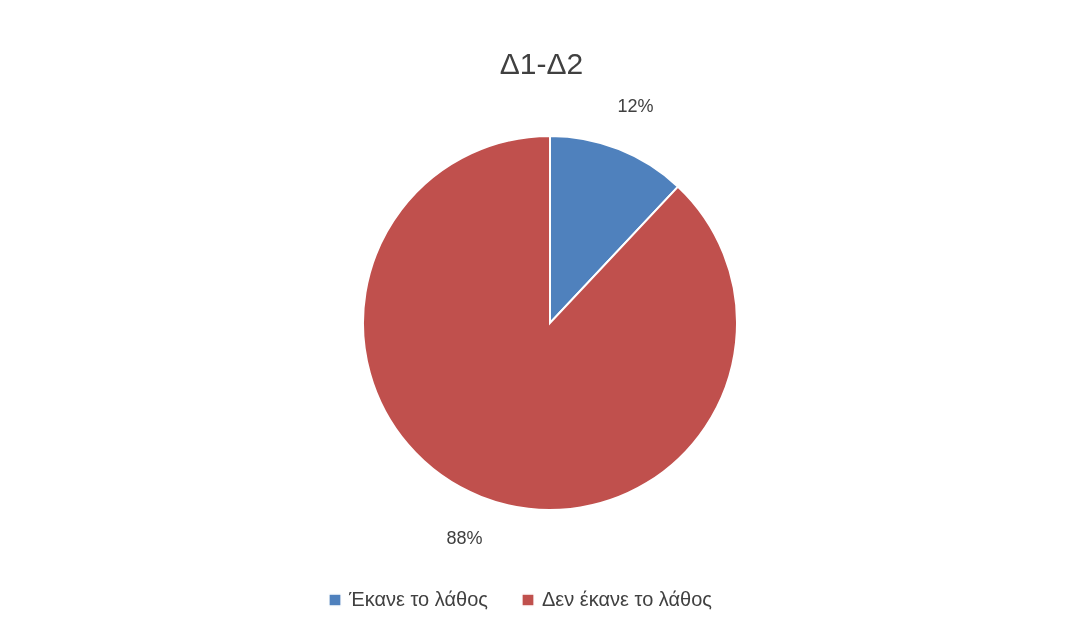 This screenshot has width=1083, height=630. Describe the element at coordinates (627, 599) in the screenshot. I see `legend-label: Δεν έκανε το λάθος` at that location.